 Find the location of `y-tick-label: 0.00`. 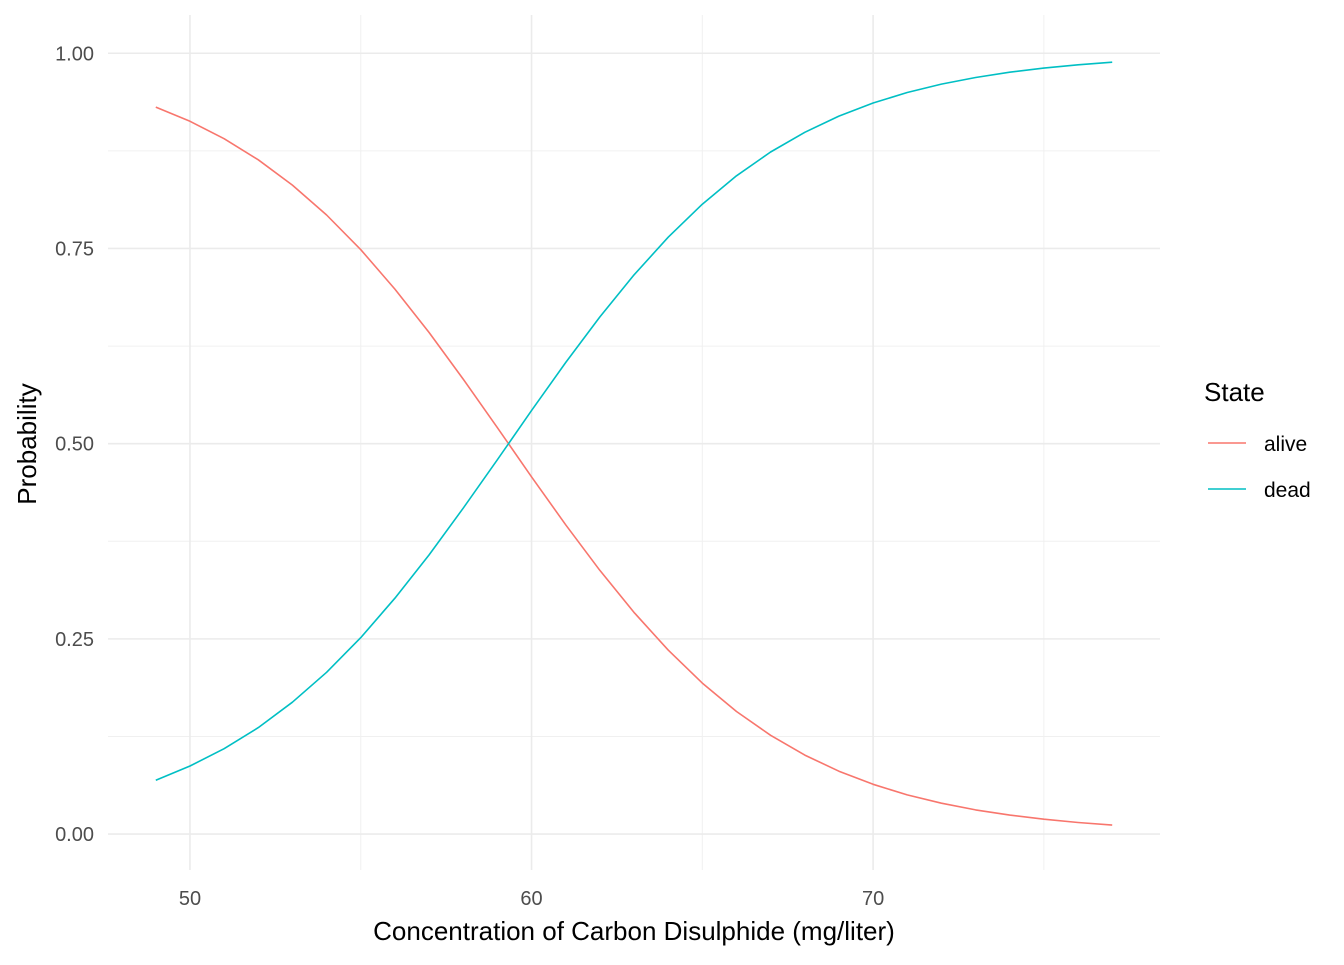

y-tick-label: 0.00 is located at coordinates (74, 835).